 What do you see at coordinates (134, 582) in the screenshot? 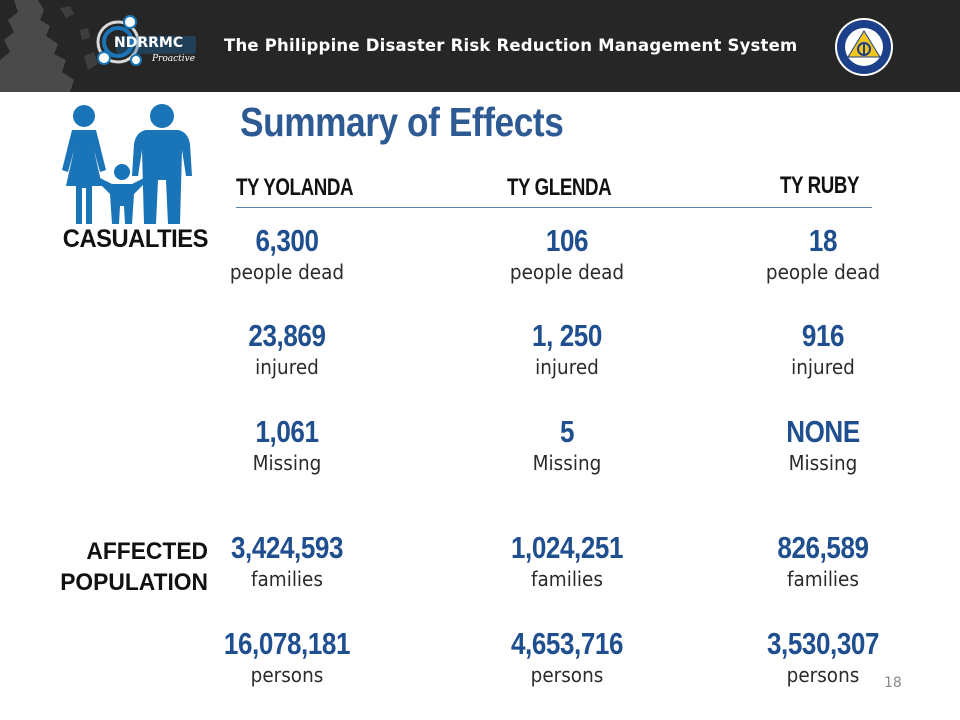
I see `affected-label-line2: POPULATION` at bounding box center [134, 582].